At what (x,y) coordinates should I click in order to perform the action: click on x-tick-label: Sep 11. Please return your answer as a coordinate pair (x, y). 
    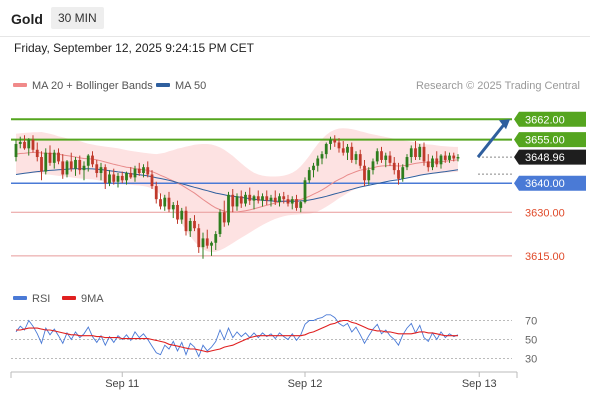
    Looking at the image, I should click on (122, 384).